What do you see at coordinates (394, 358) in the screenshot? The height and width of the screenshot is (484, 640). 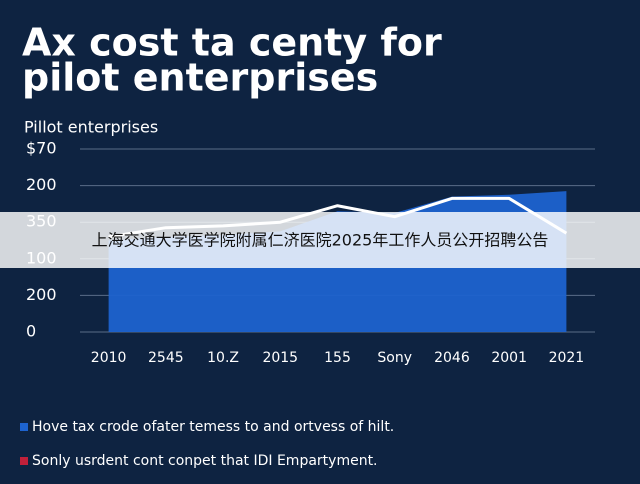 I see `x-tick-label: Sony` at bounding box center [394, 358].